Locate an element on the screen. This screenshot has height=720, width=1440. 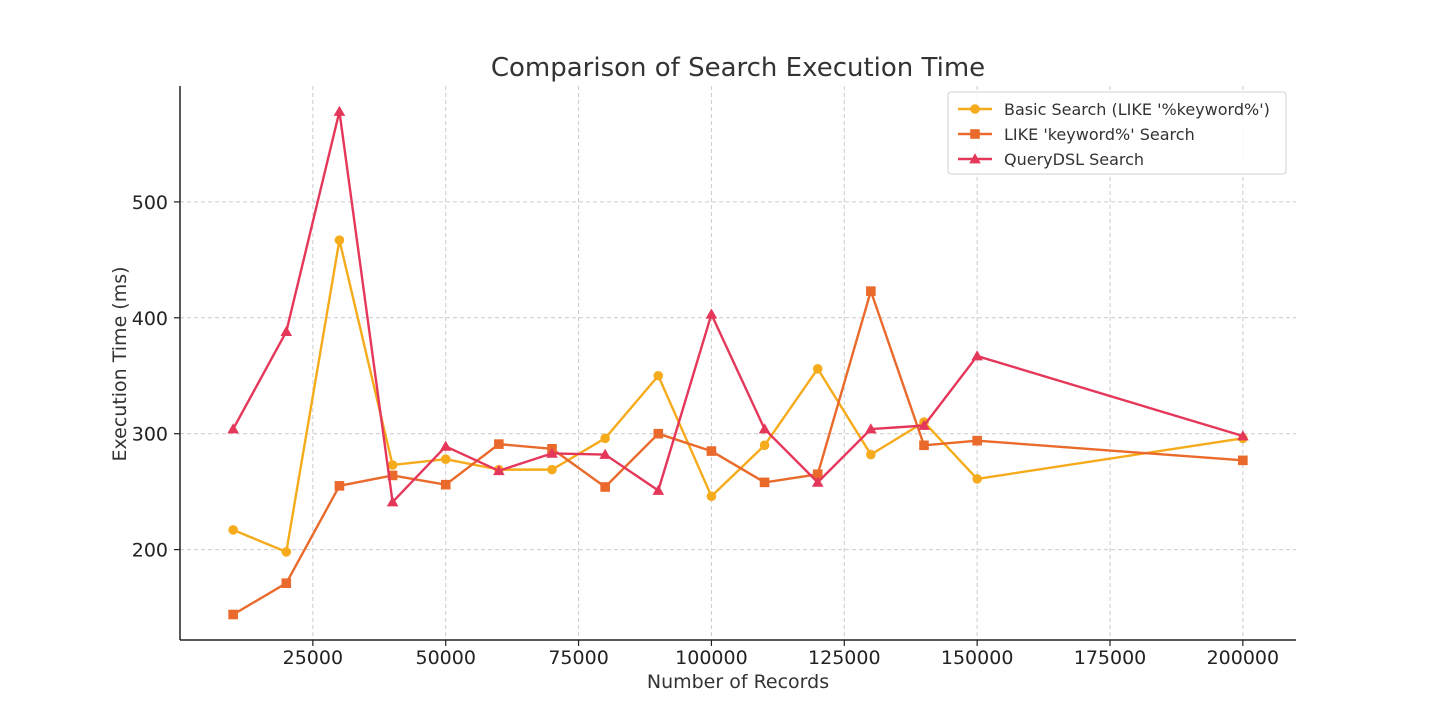
x-axis-label: Number of Records is located at coordinates (738, 682).